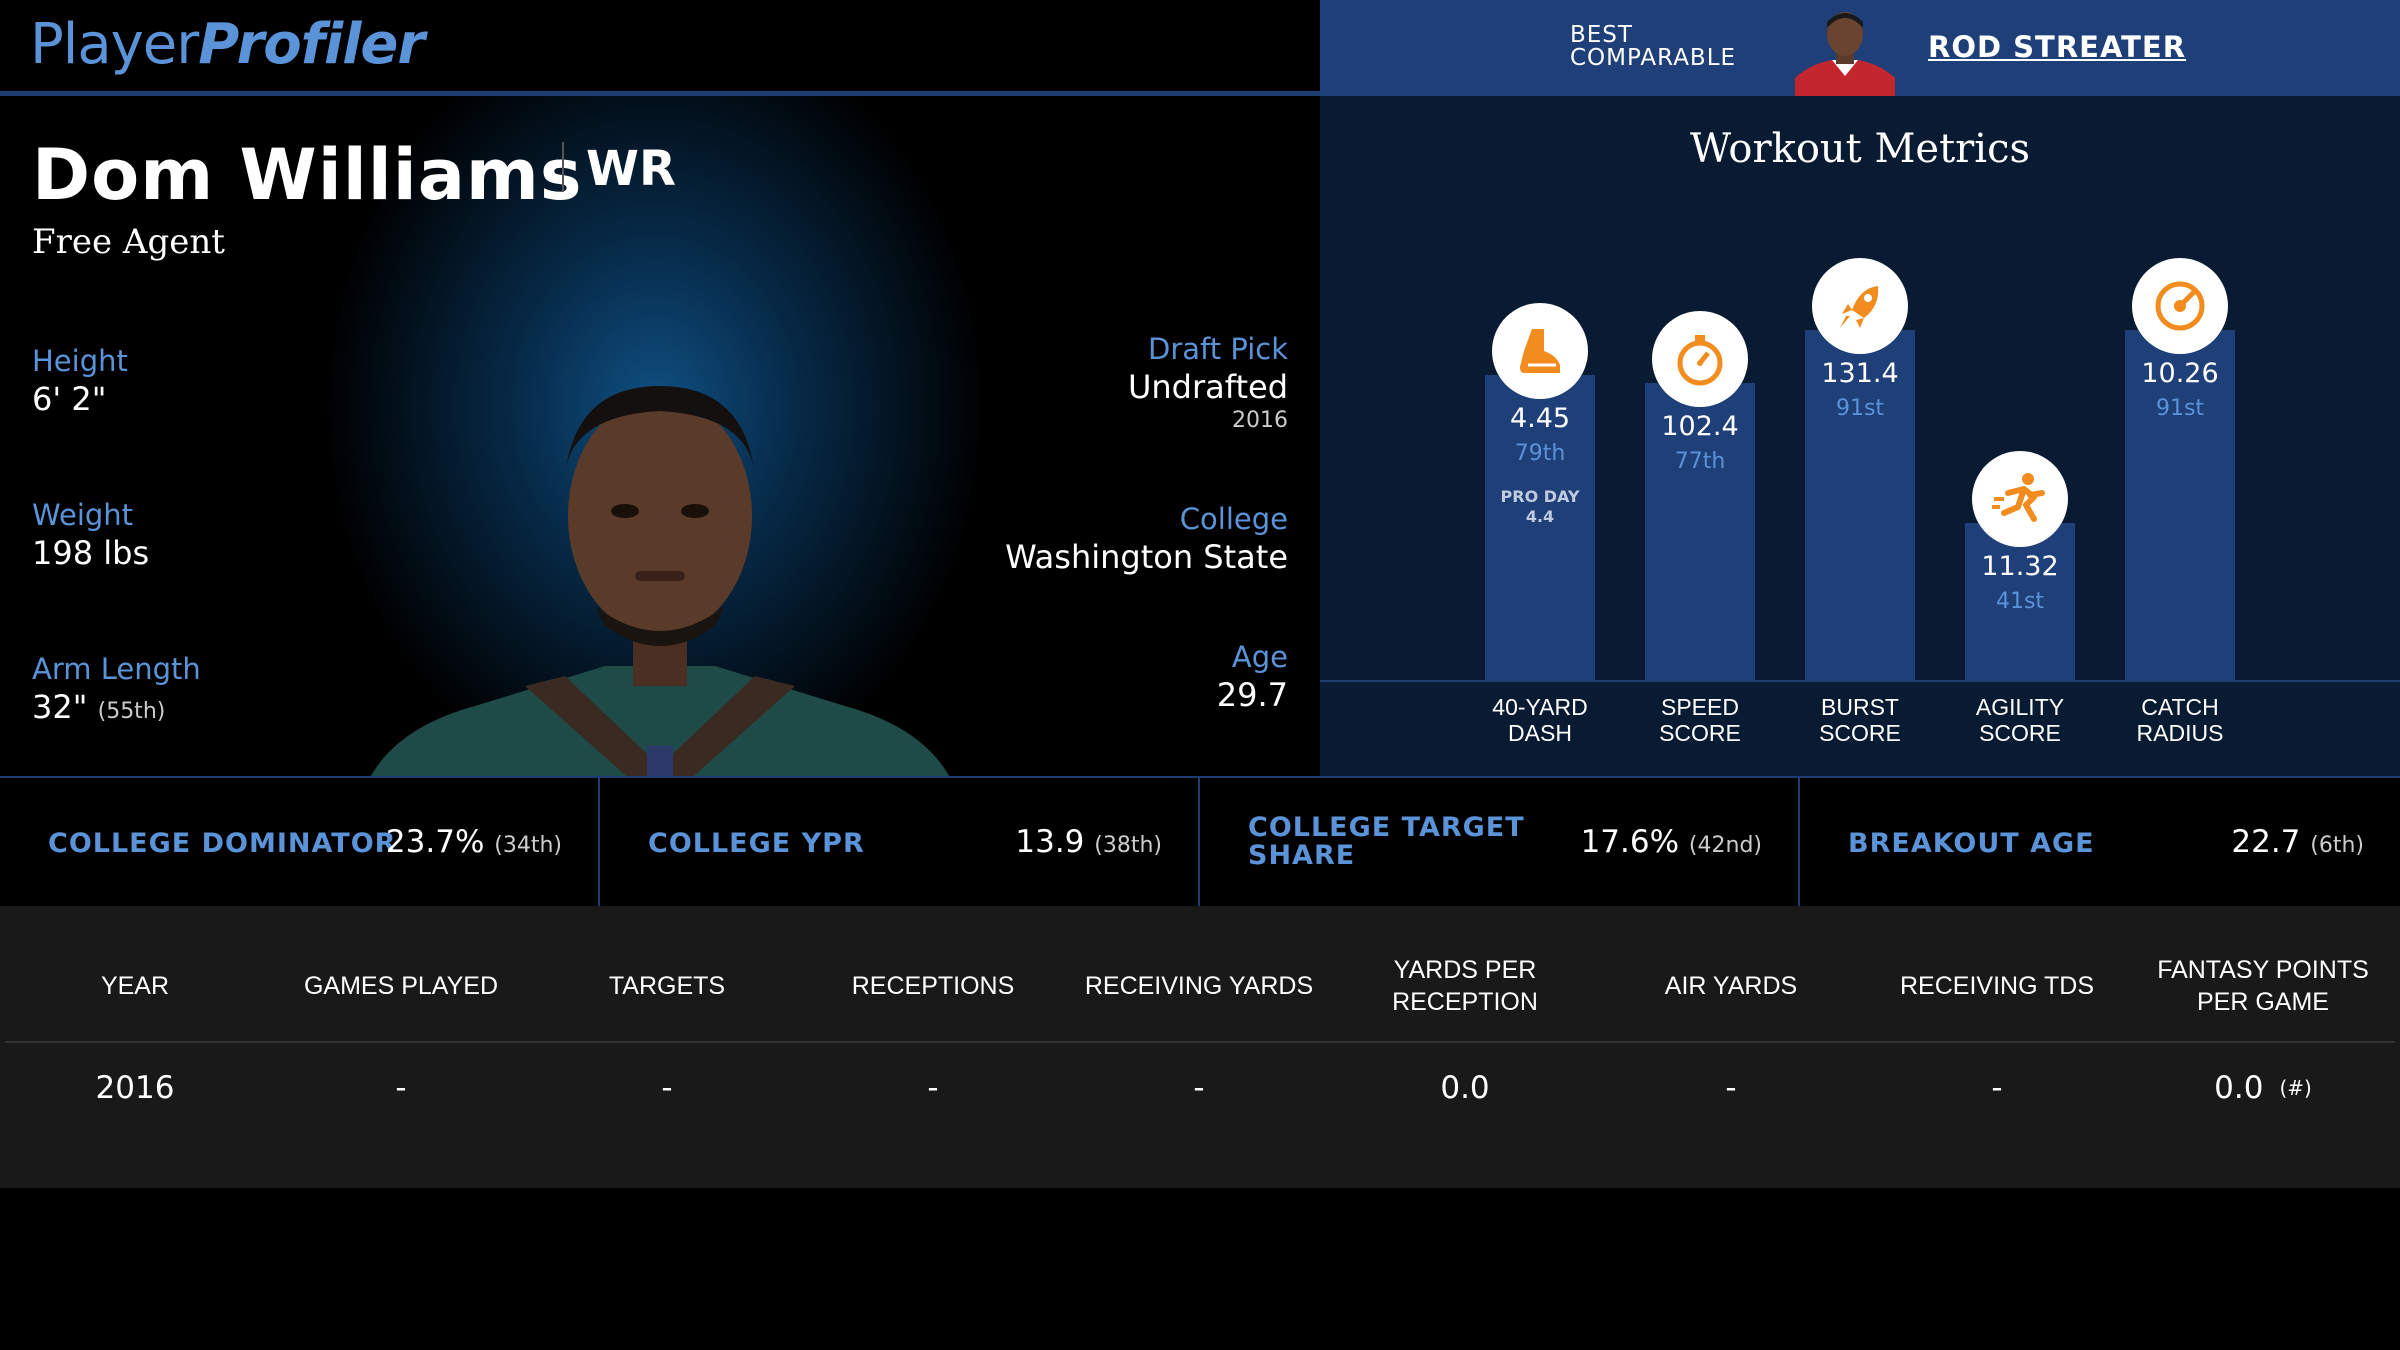 The image size is (2400, 1350). I want to click on metric-value: 4.45, so click(1540, 418).